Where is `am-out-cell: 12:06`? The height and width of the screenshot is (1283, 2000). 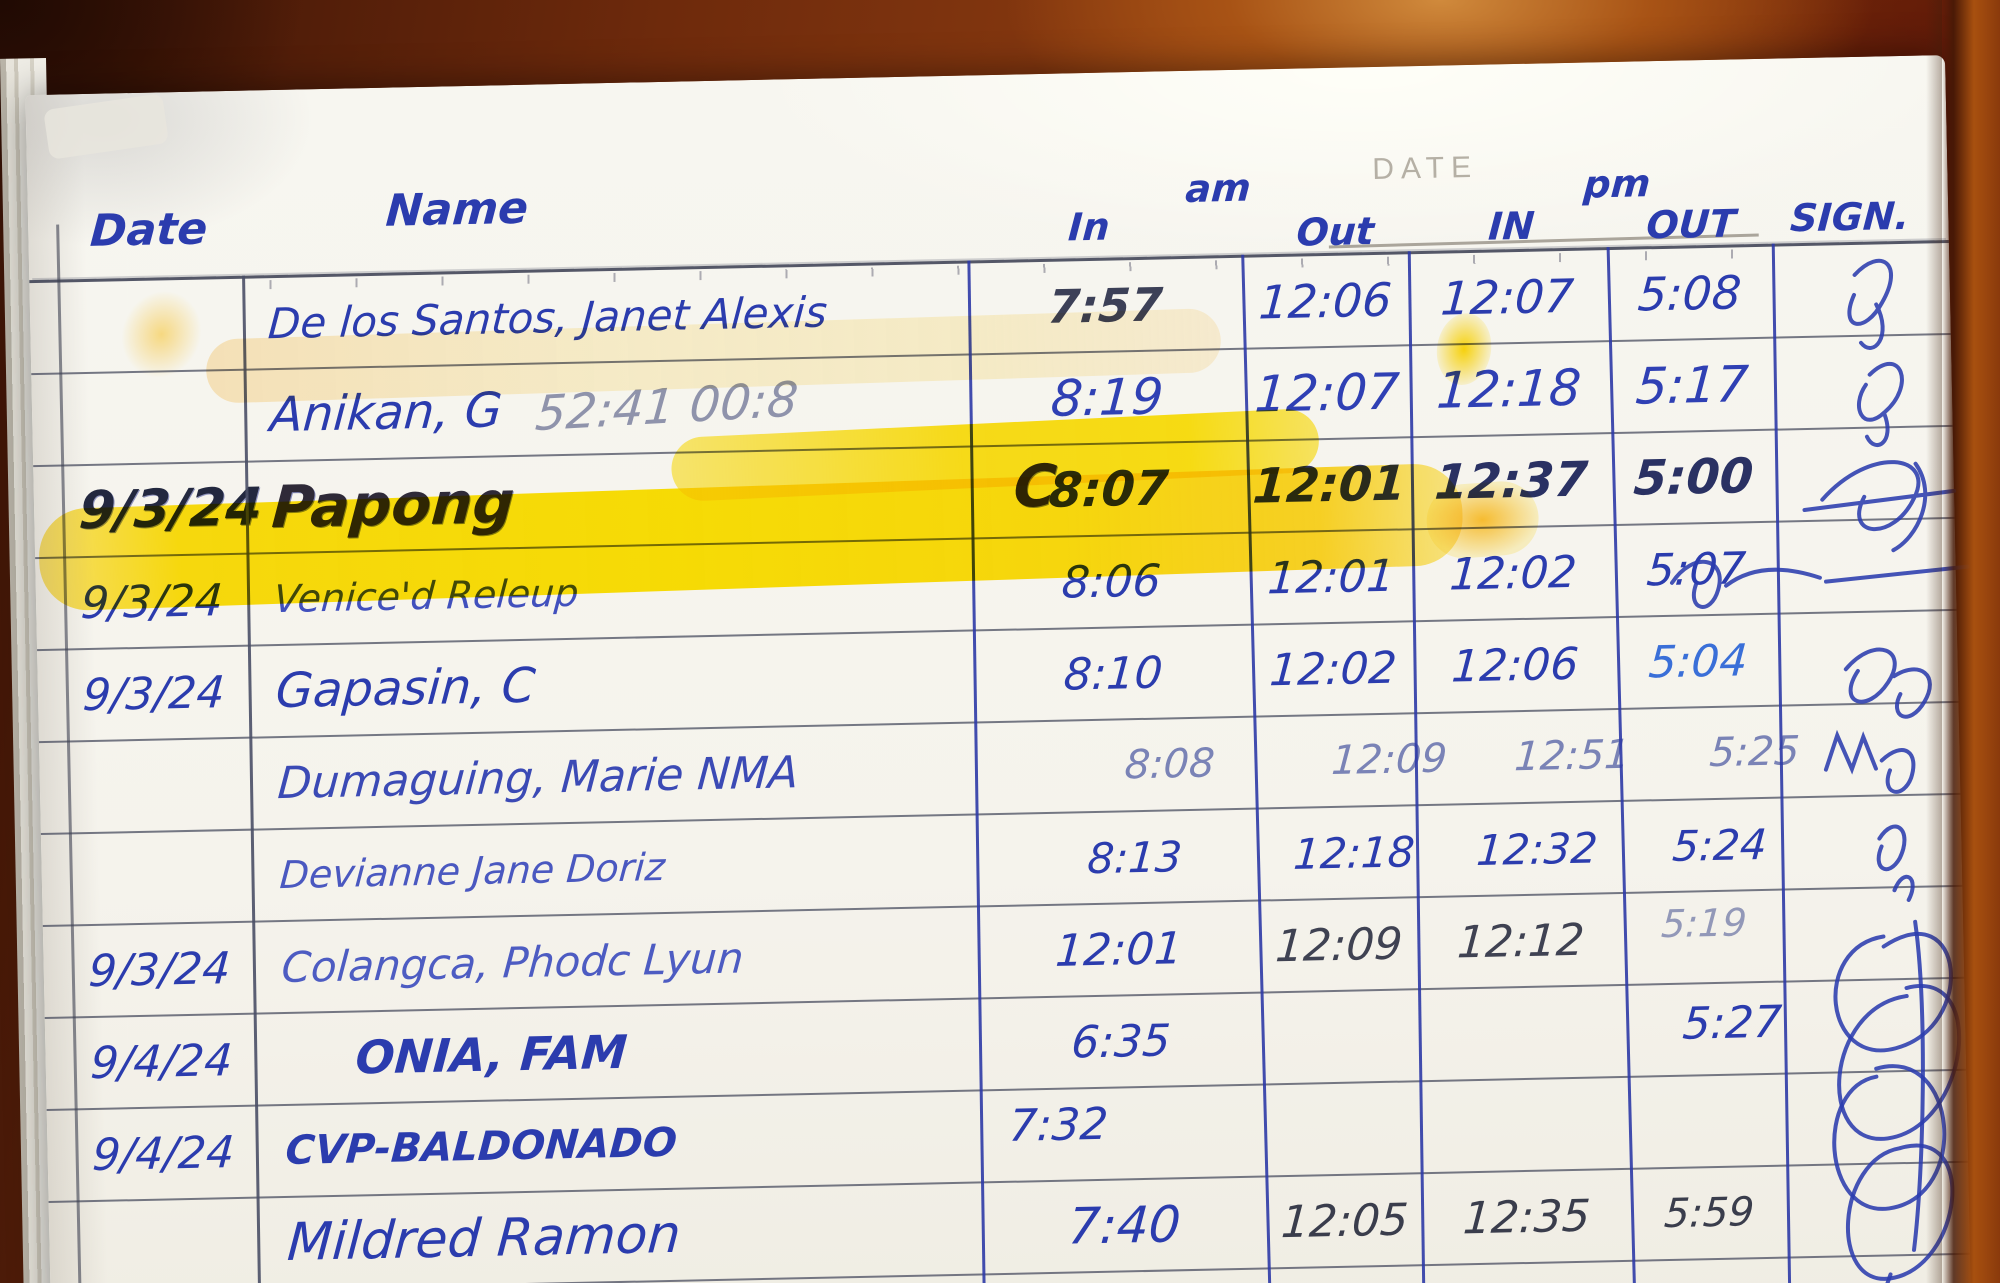 am-out-cell: 12:06 is located at coordinates (1325, 301).